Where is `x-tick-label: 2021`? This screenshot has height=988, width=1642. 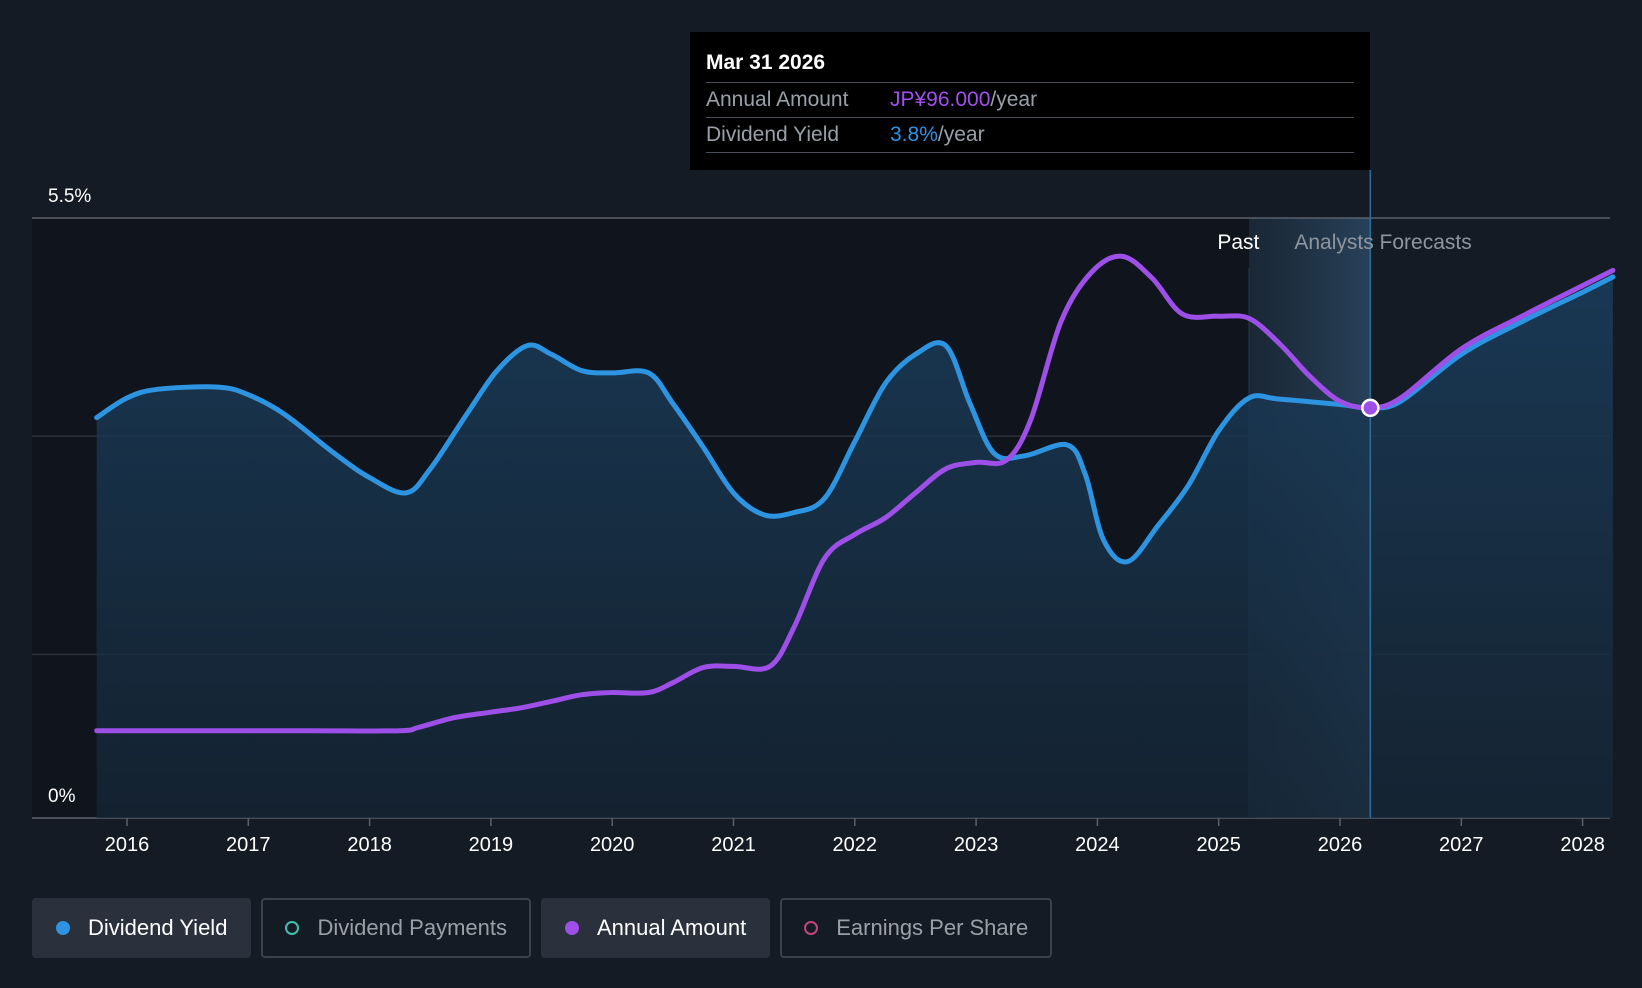
x-tick-label: 2021 is located at coordinates (733, 845).